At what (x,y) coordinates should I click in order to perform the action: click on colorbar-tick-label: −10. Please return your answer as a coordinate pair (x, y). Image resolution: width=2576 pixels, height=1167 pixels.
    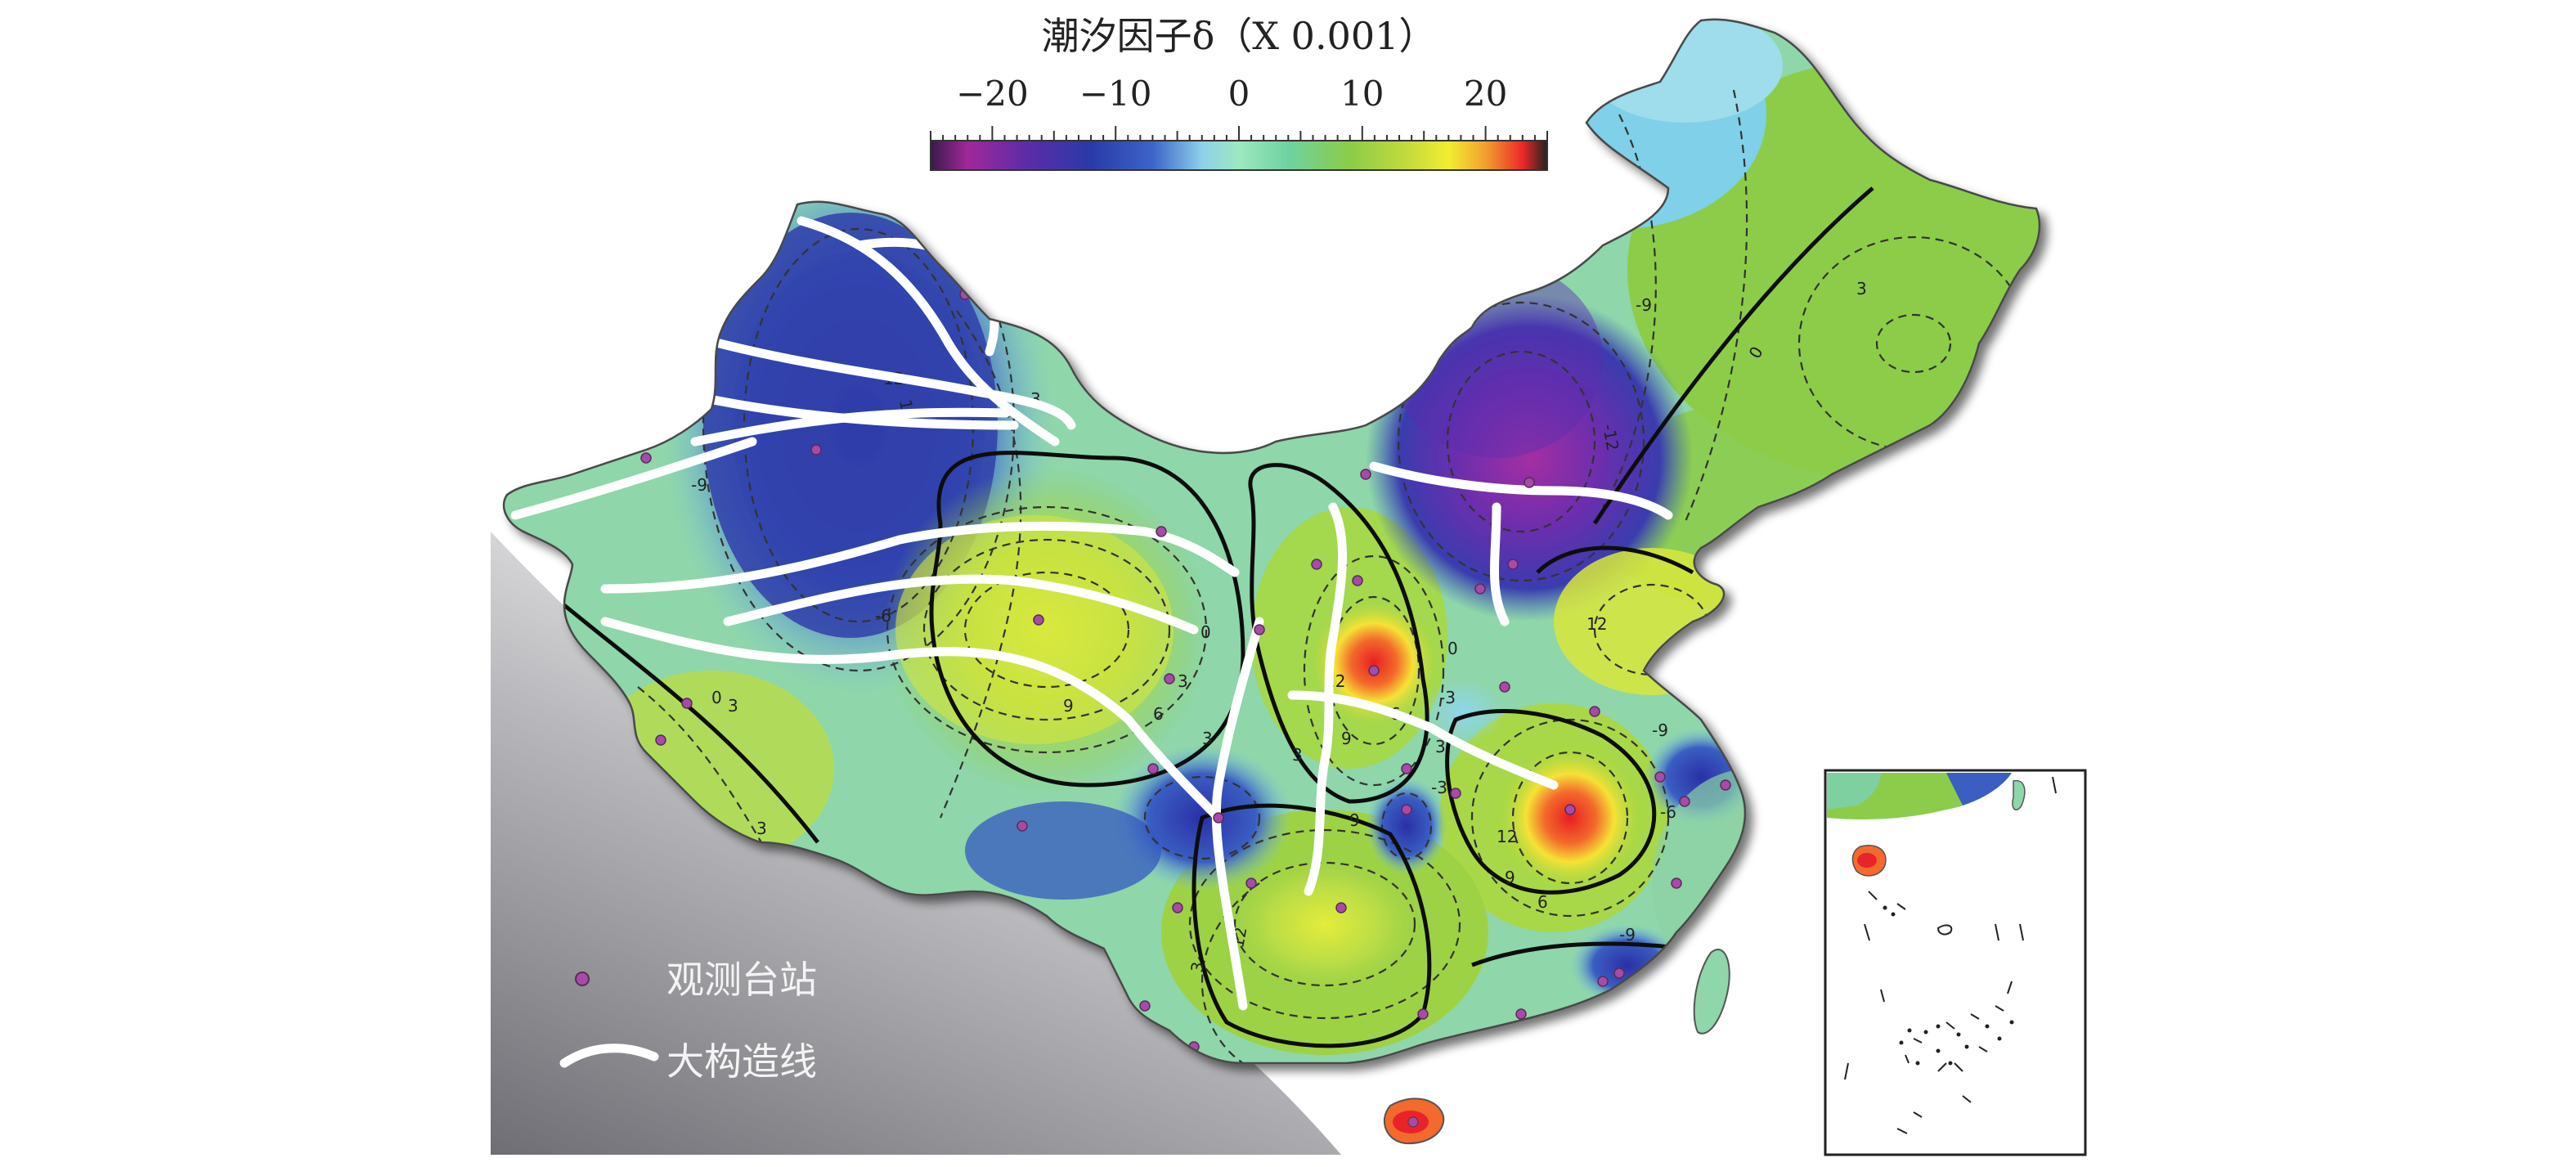
    Looking at the image, I should click on (1115, 94).